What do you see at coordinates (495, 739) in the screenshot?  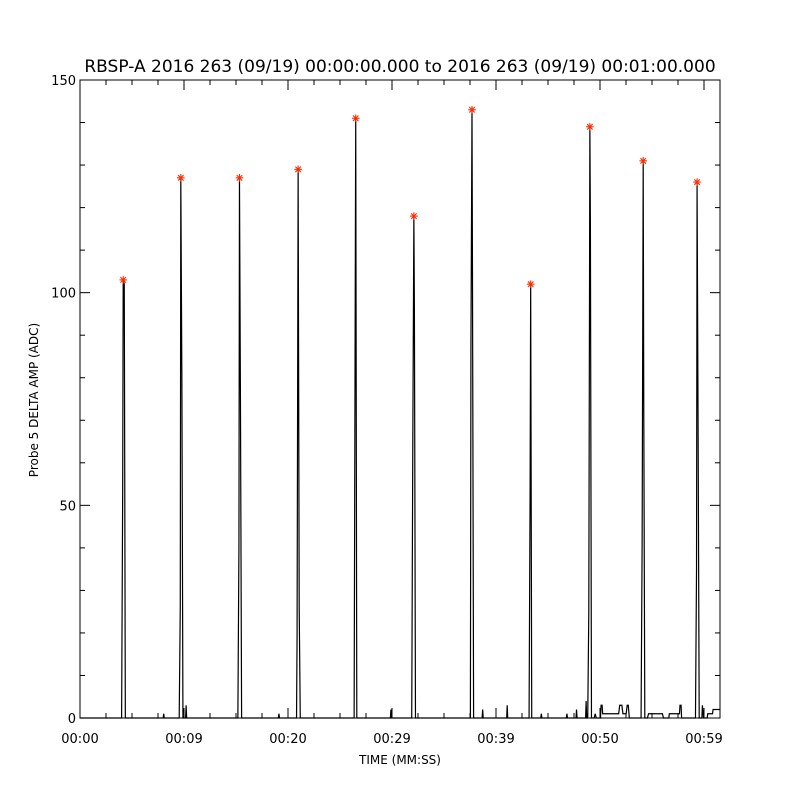 I see `x-tick-label: 00:39` at bounding box center [495, 739].